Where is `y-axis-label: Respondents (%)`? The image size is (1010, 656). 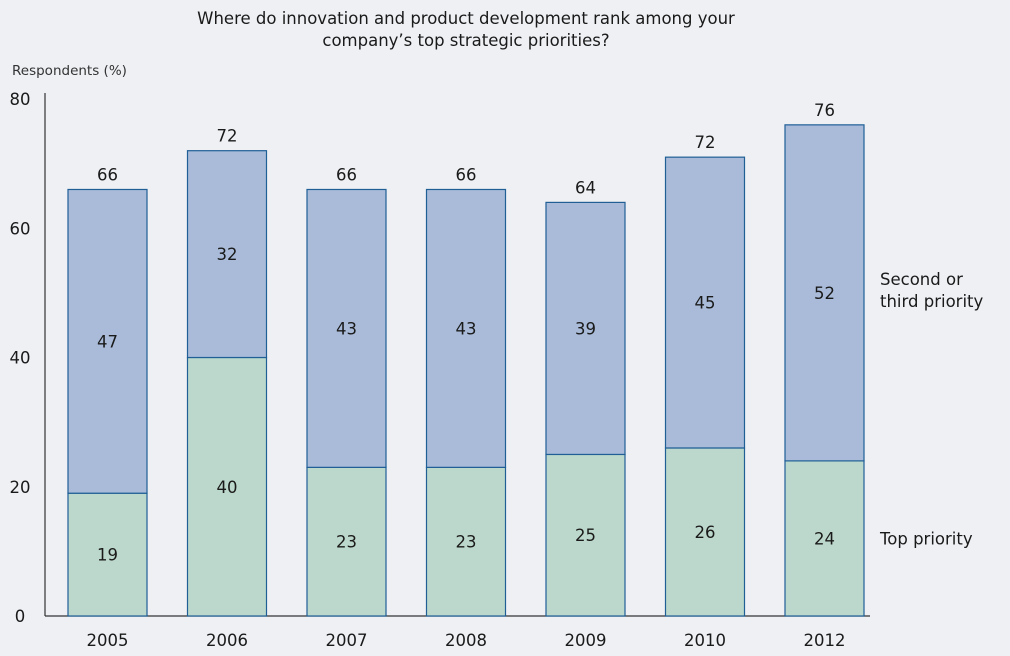
y-axis-label: Respondents (%) is located at coordinates (69, 71).